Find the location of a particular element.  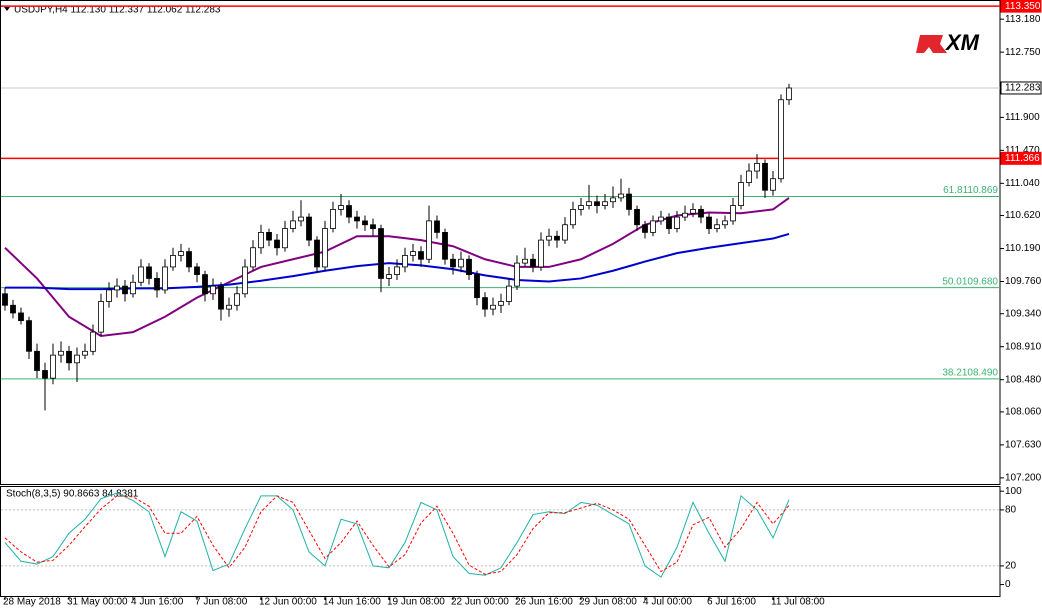

level-text: 38.2108.490 is located at coordinates (970, 373).